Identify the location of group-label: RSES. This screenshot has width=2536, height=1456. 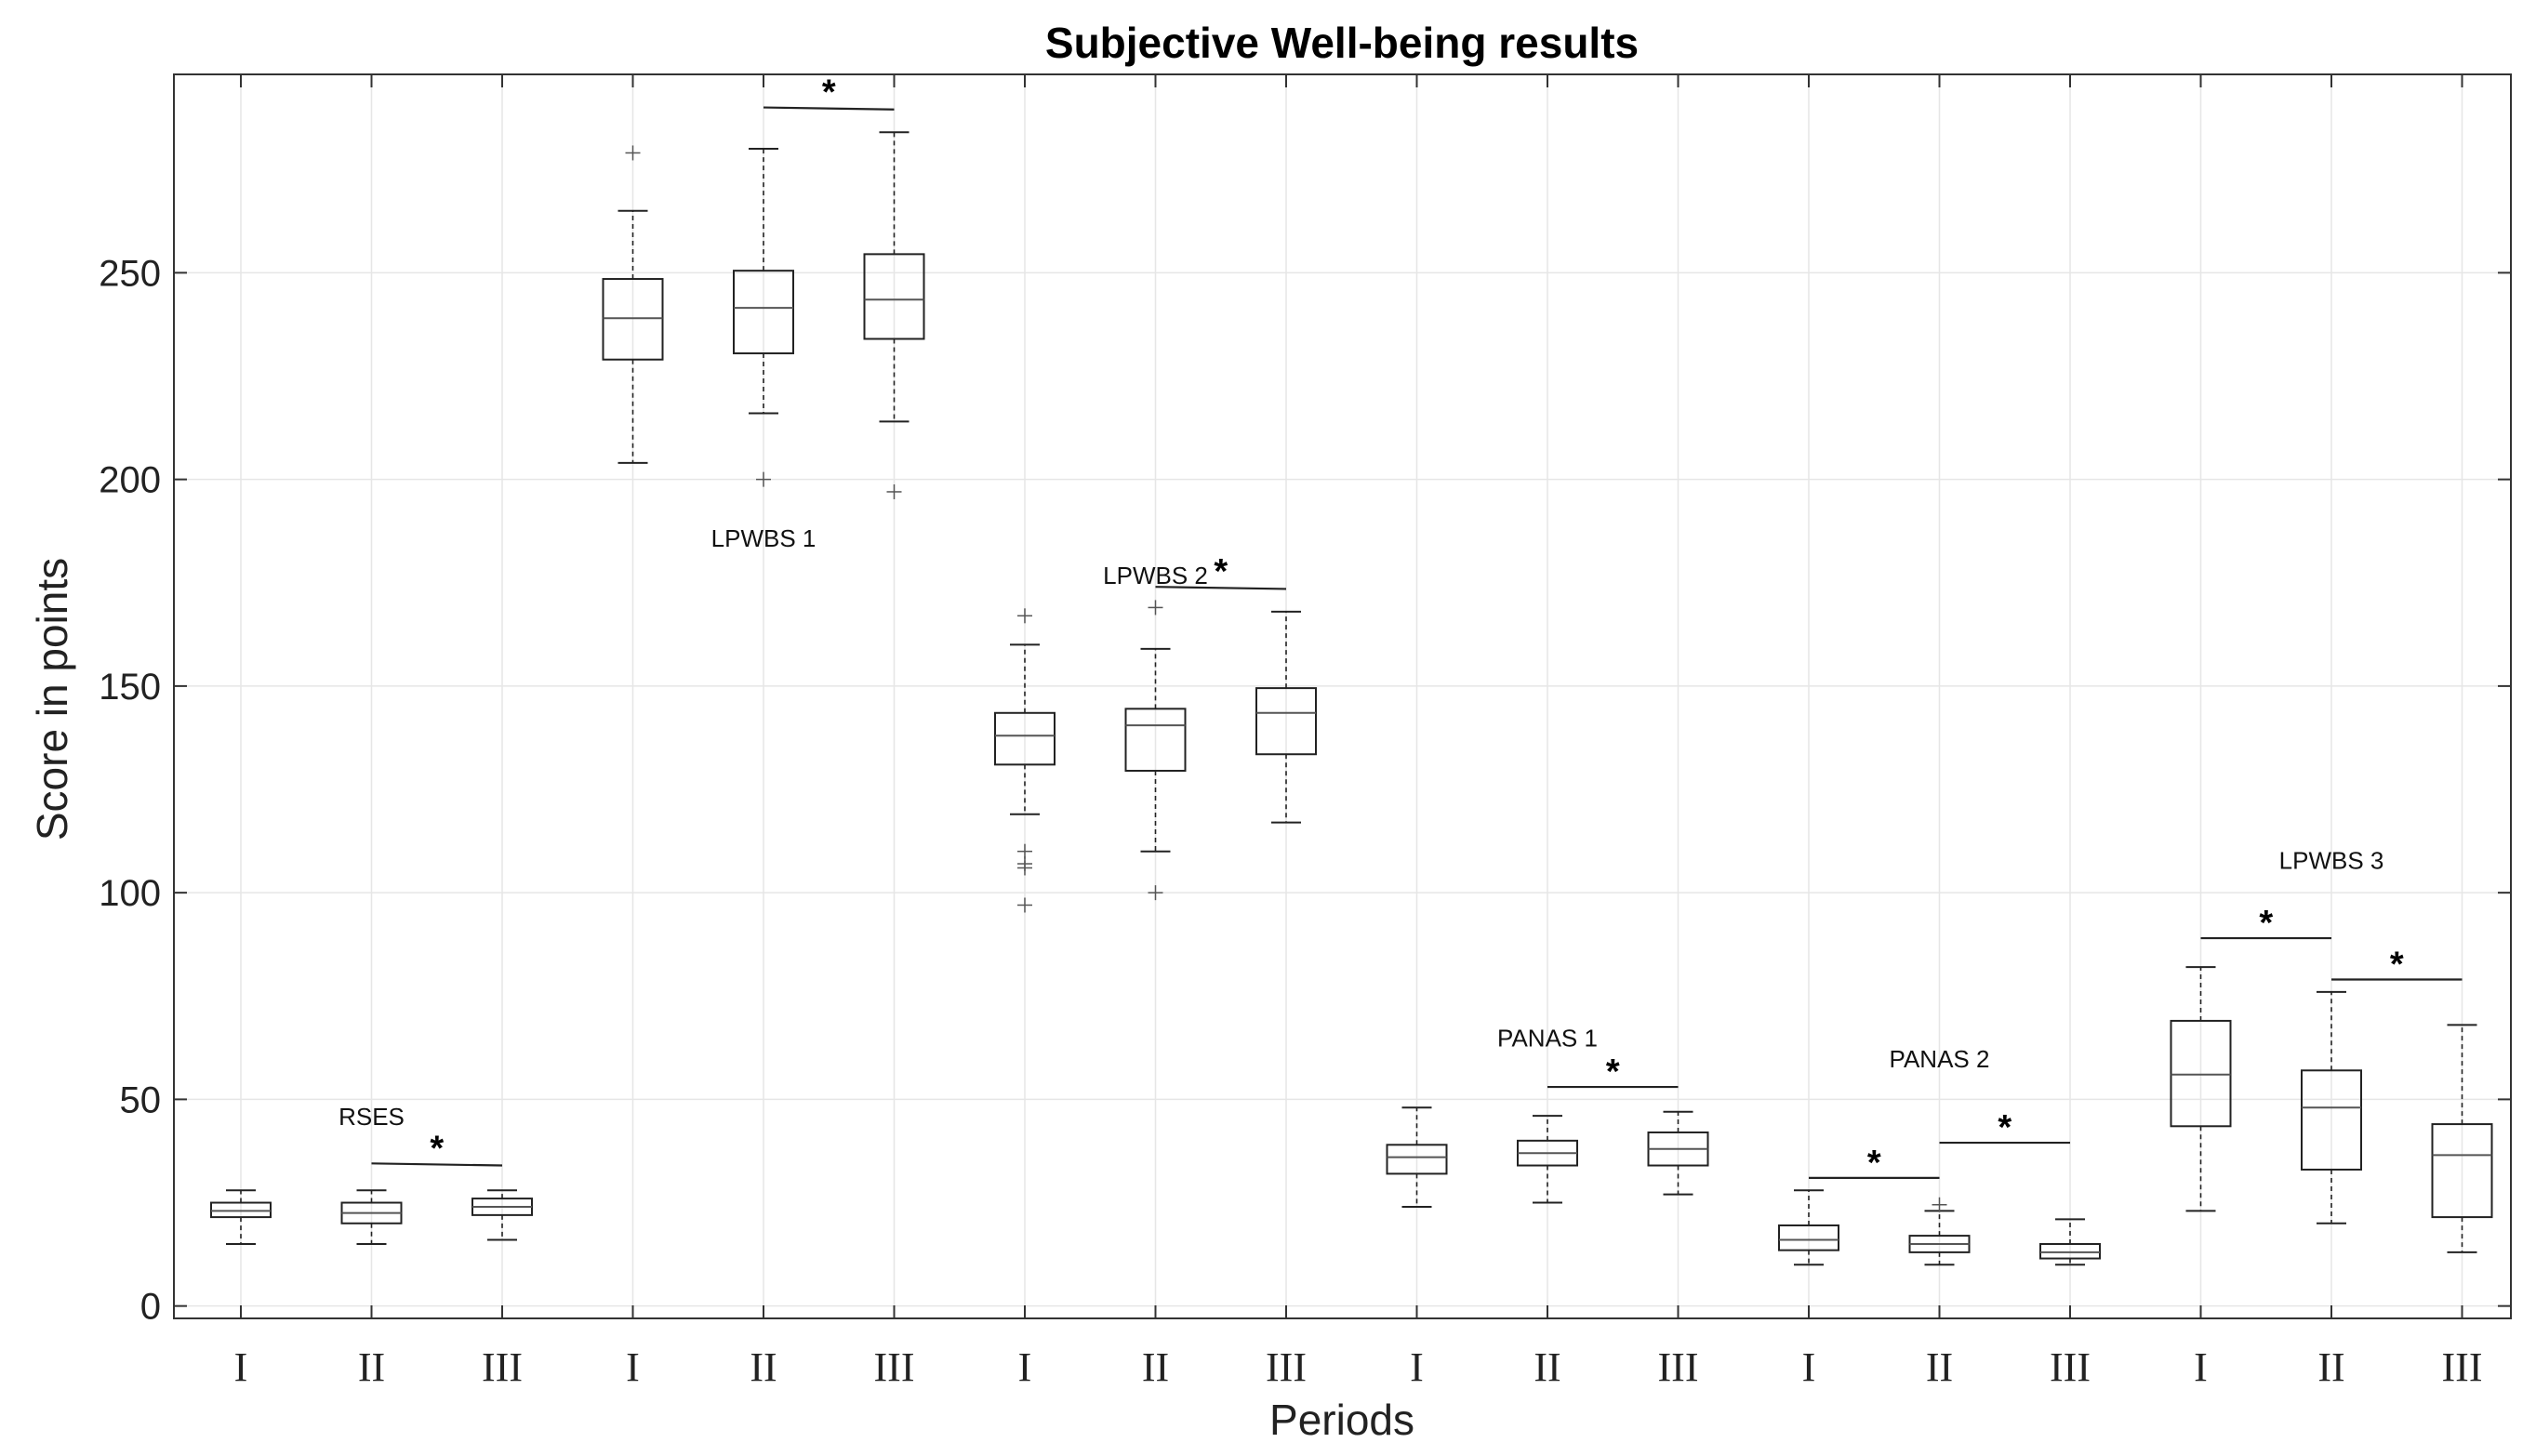
(372, 1117).